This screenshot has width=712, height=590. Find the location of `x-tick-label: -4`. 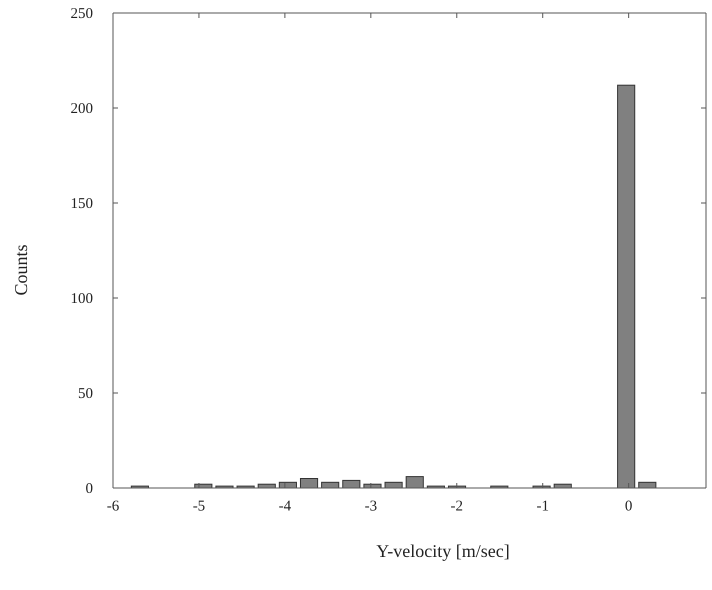

x-tick-label: -4 is located at coordinates (285, 506).